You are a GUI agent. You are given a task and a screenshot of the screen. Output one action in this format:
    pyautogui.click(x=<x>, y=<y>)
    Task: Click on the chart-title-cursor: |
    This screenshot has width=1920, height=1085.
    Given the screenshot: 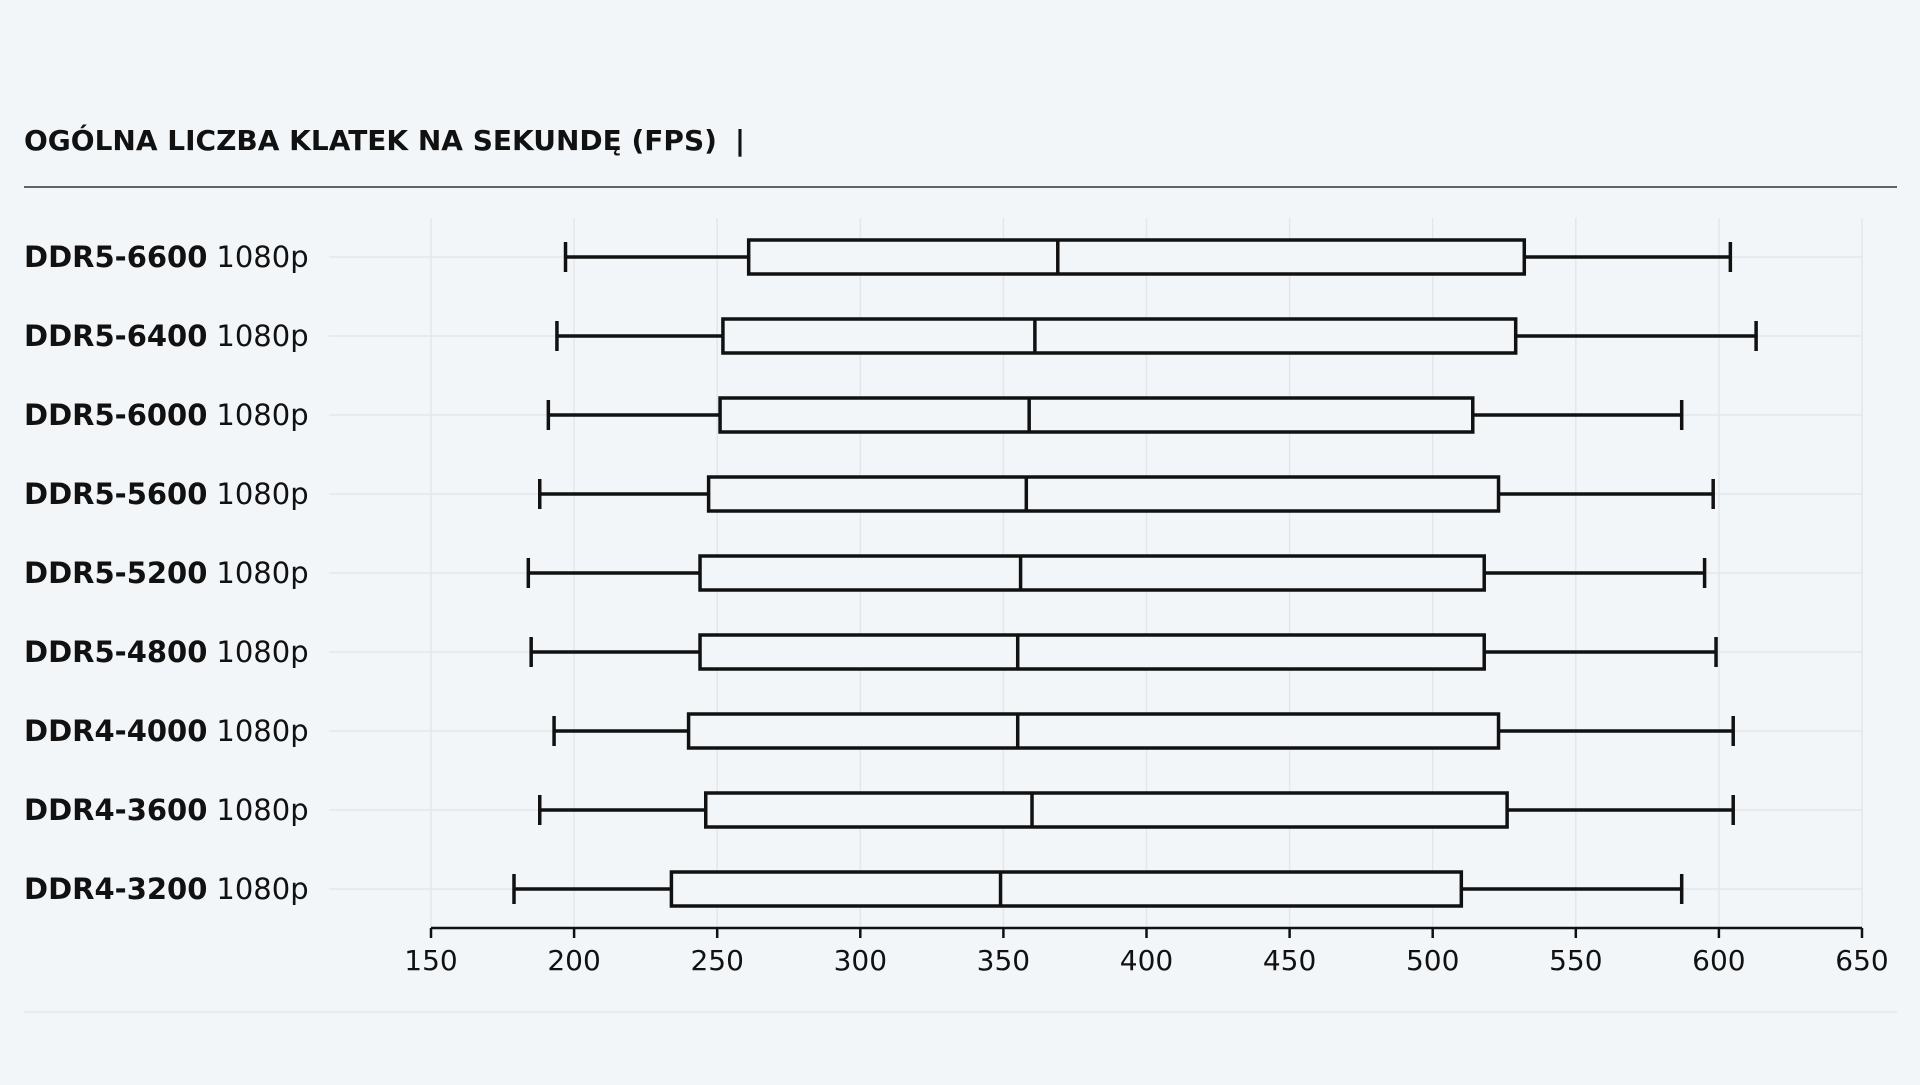 What is the action you would take?
    pyautogui.click(x=740, y=140)
    